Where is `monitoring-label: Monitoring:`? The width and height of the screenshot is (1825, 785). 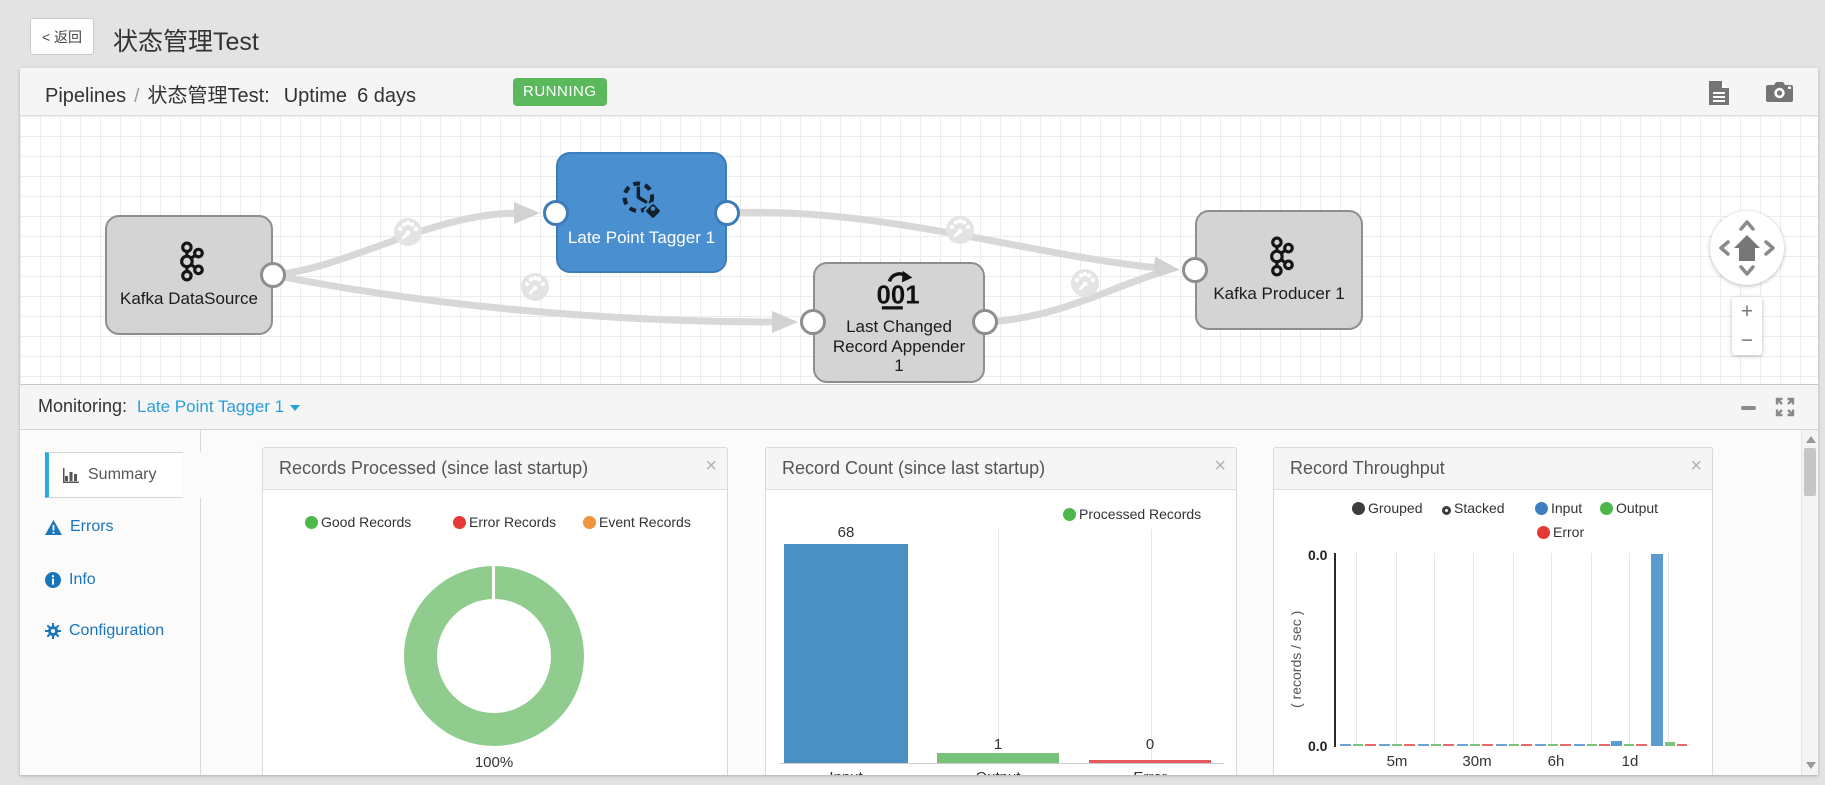 monitoring-label: Monitoring: is located at coordinates (83, 406).